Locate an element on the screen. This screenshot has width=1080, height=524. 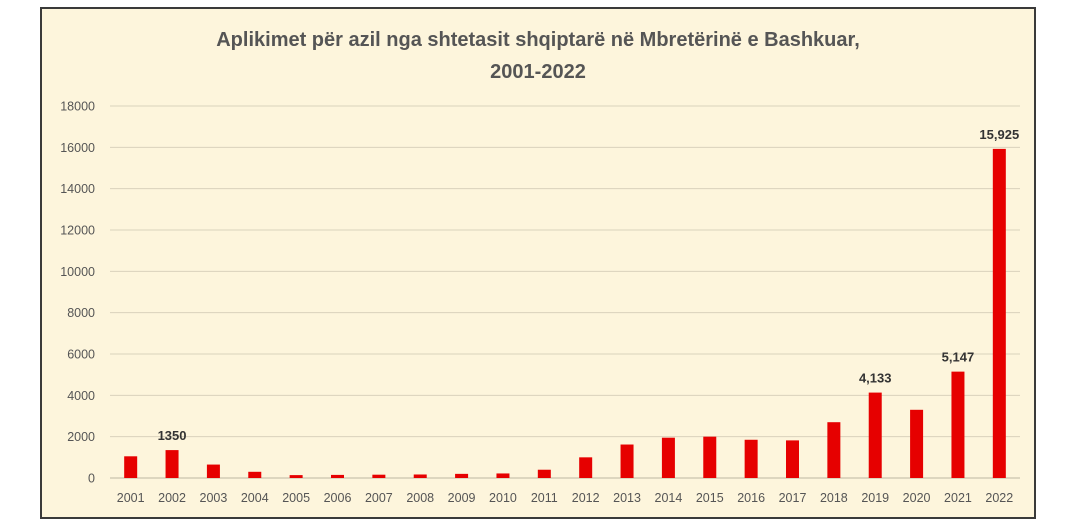
x-tick-label: 2003 is located at coordinates (214, 498).